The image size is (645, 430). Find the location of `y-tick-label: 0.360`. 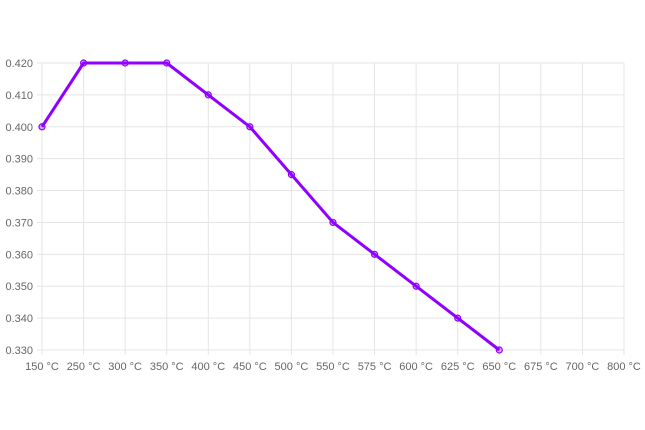

y-tick-label: 0.360 is located at coordinates (19, 255).